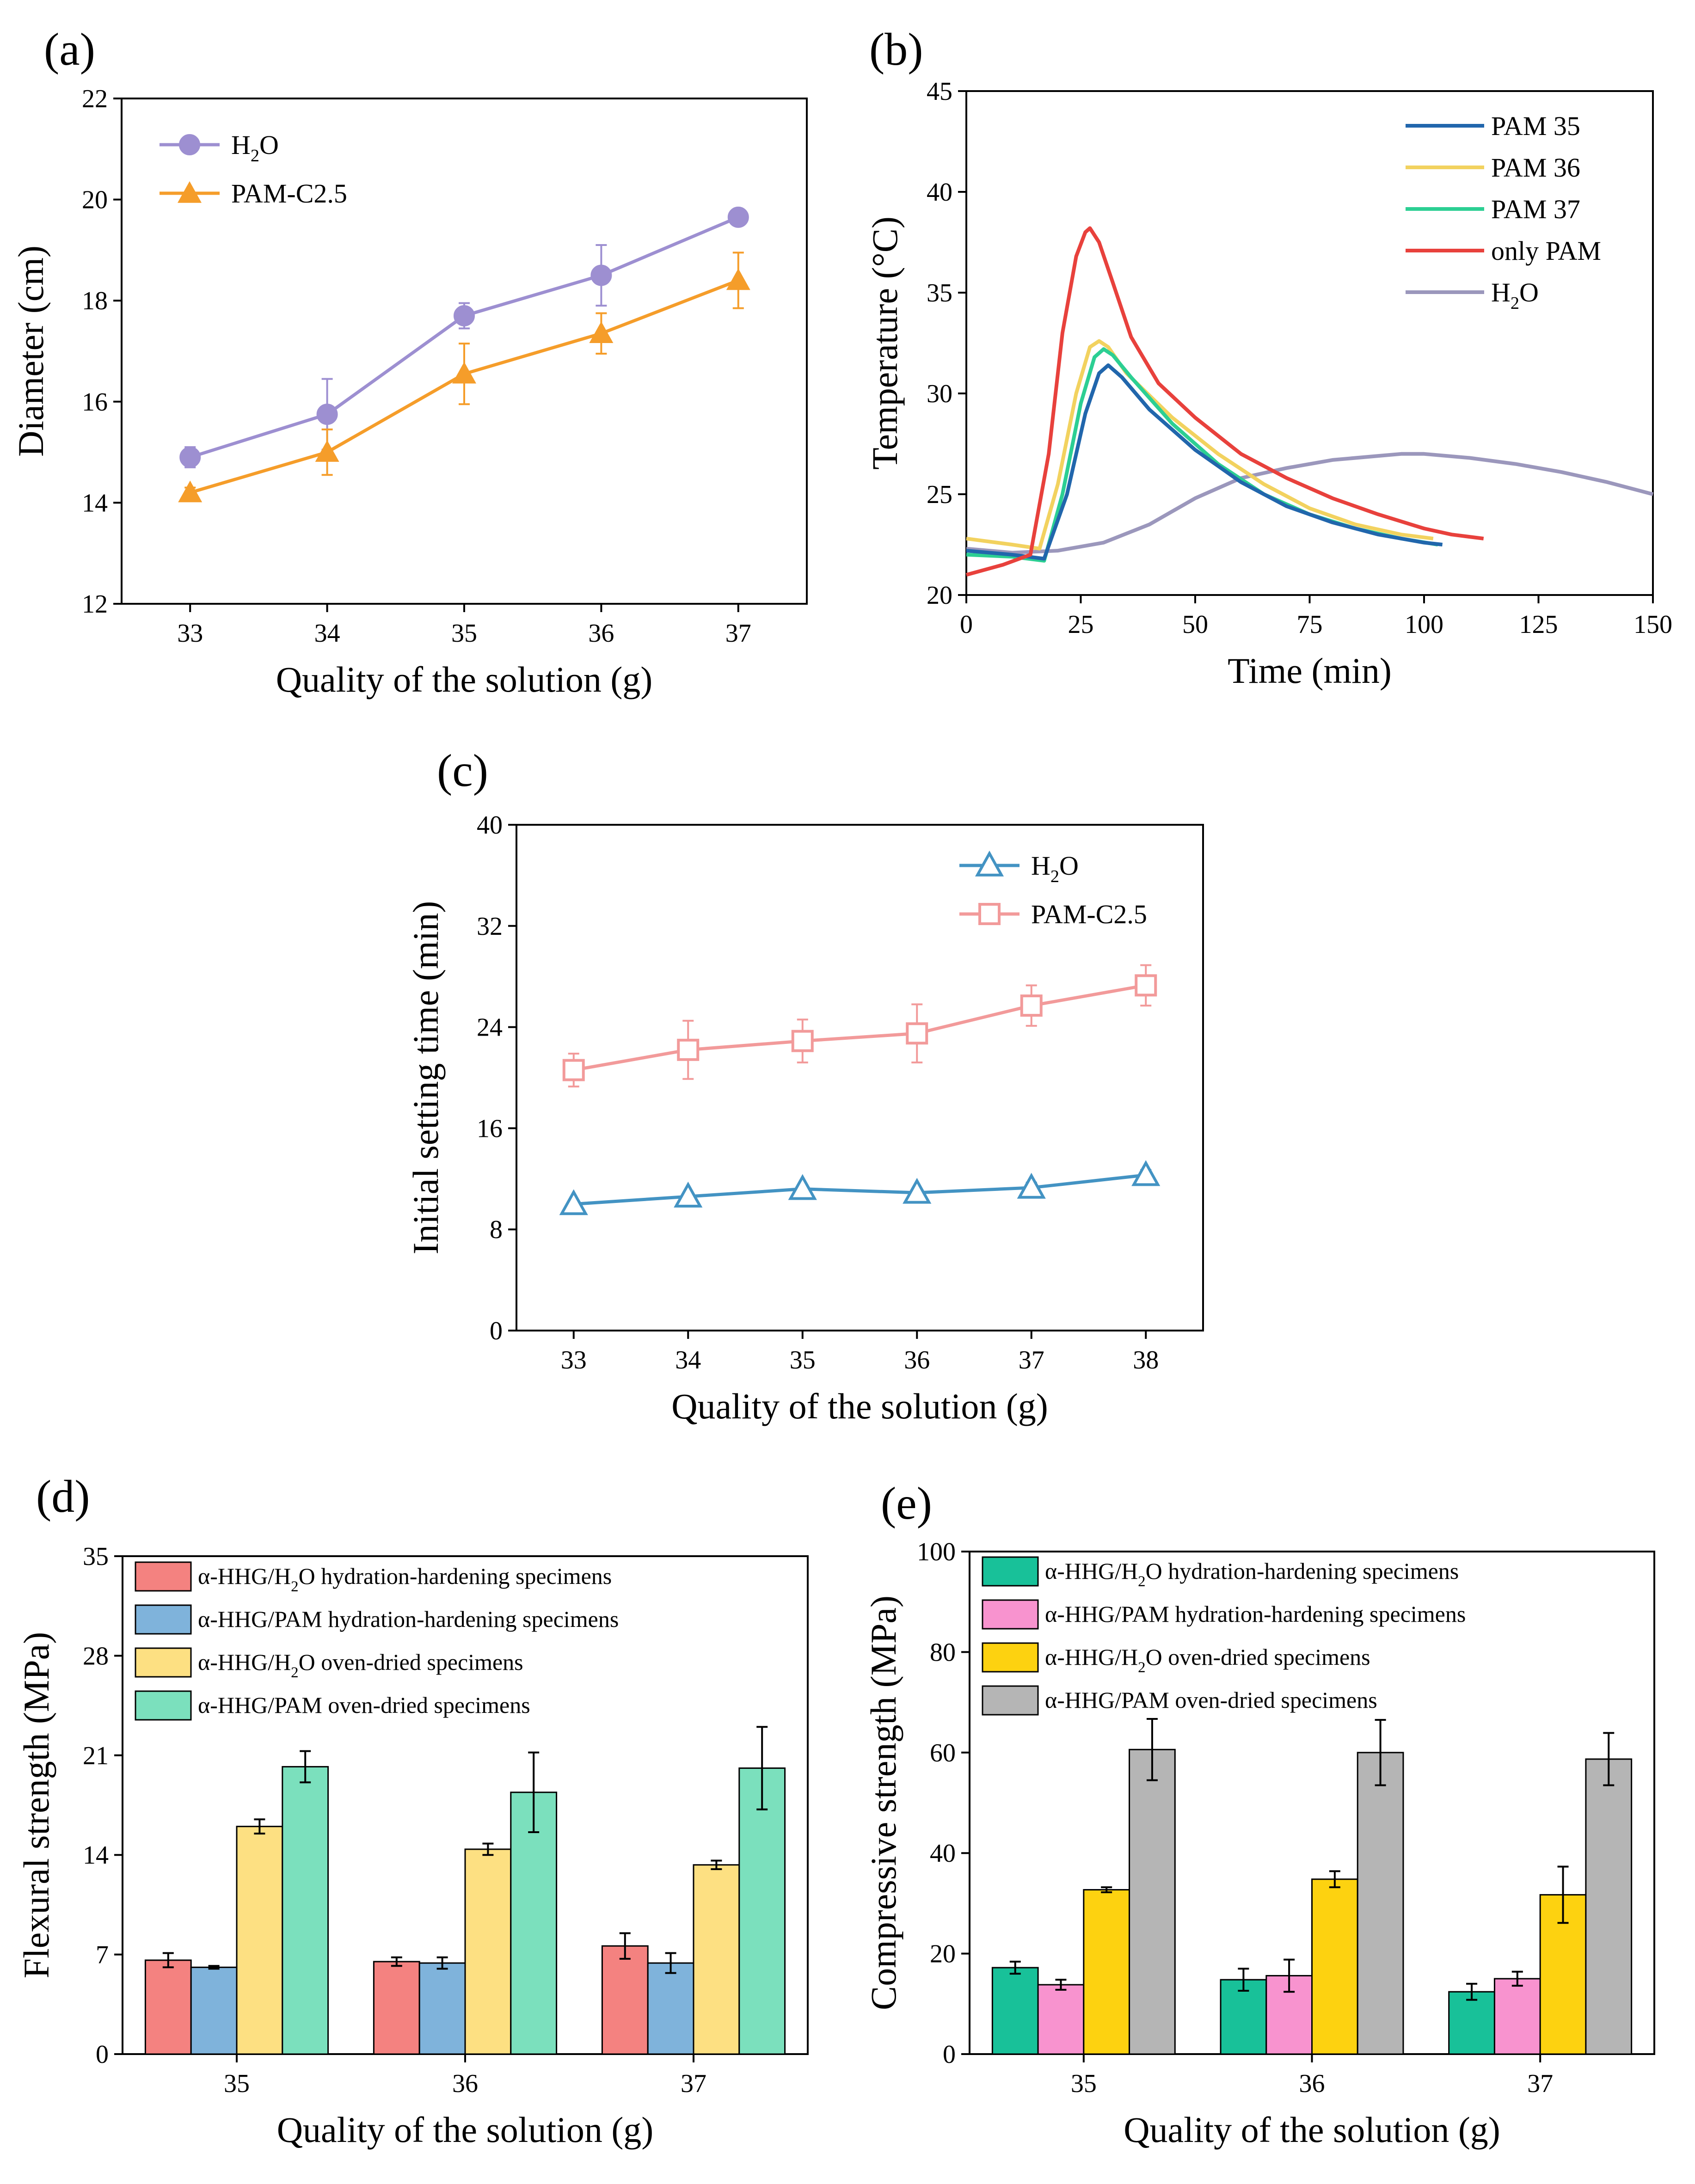  I want to click on d-xtick-label: 36, so click(465, 2083).